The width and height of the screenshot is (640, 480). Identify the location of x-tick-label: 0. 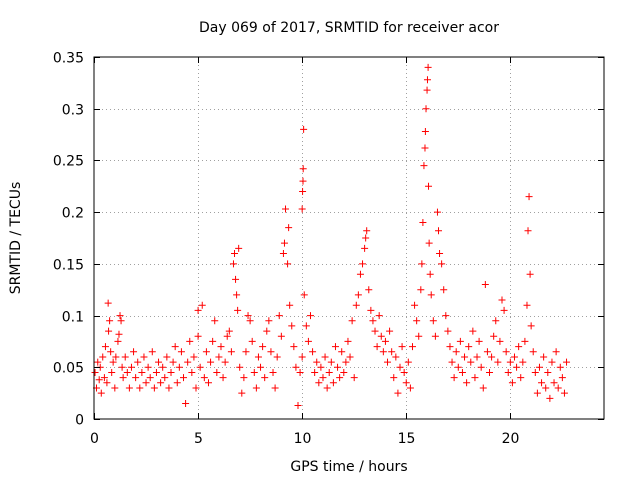
(94, 439).